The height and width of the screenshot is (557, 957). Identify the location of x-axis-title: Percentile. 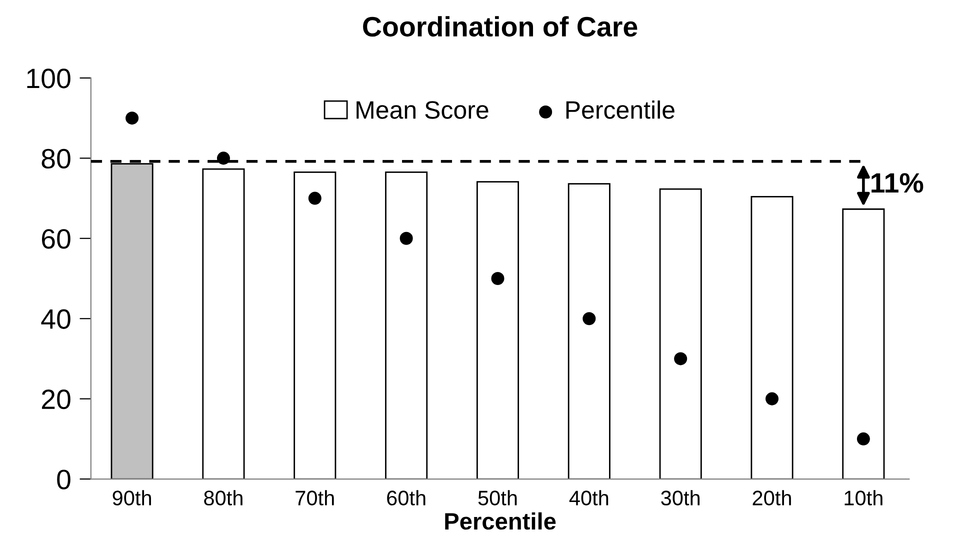
(500, 521).